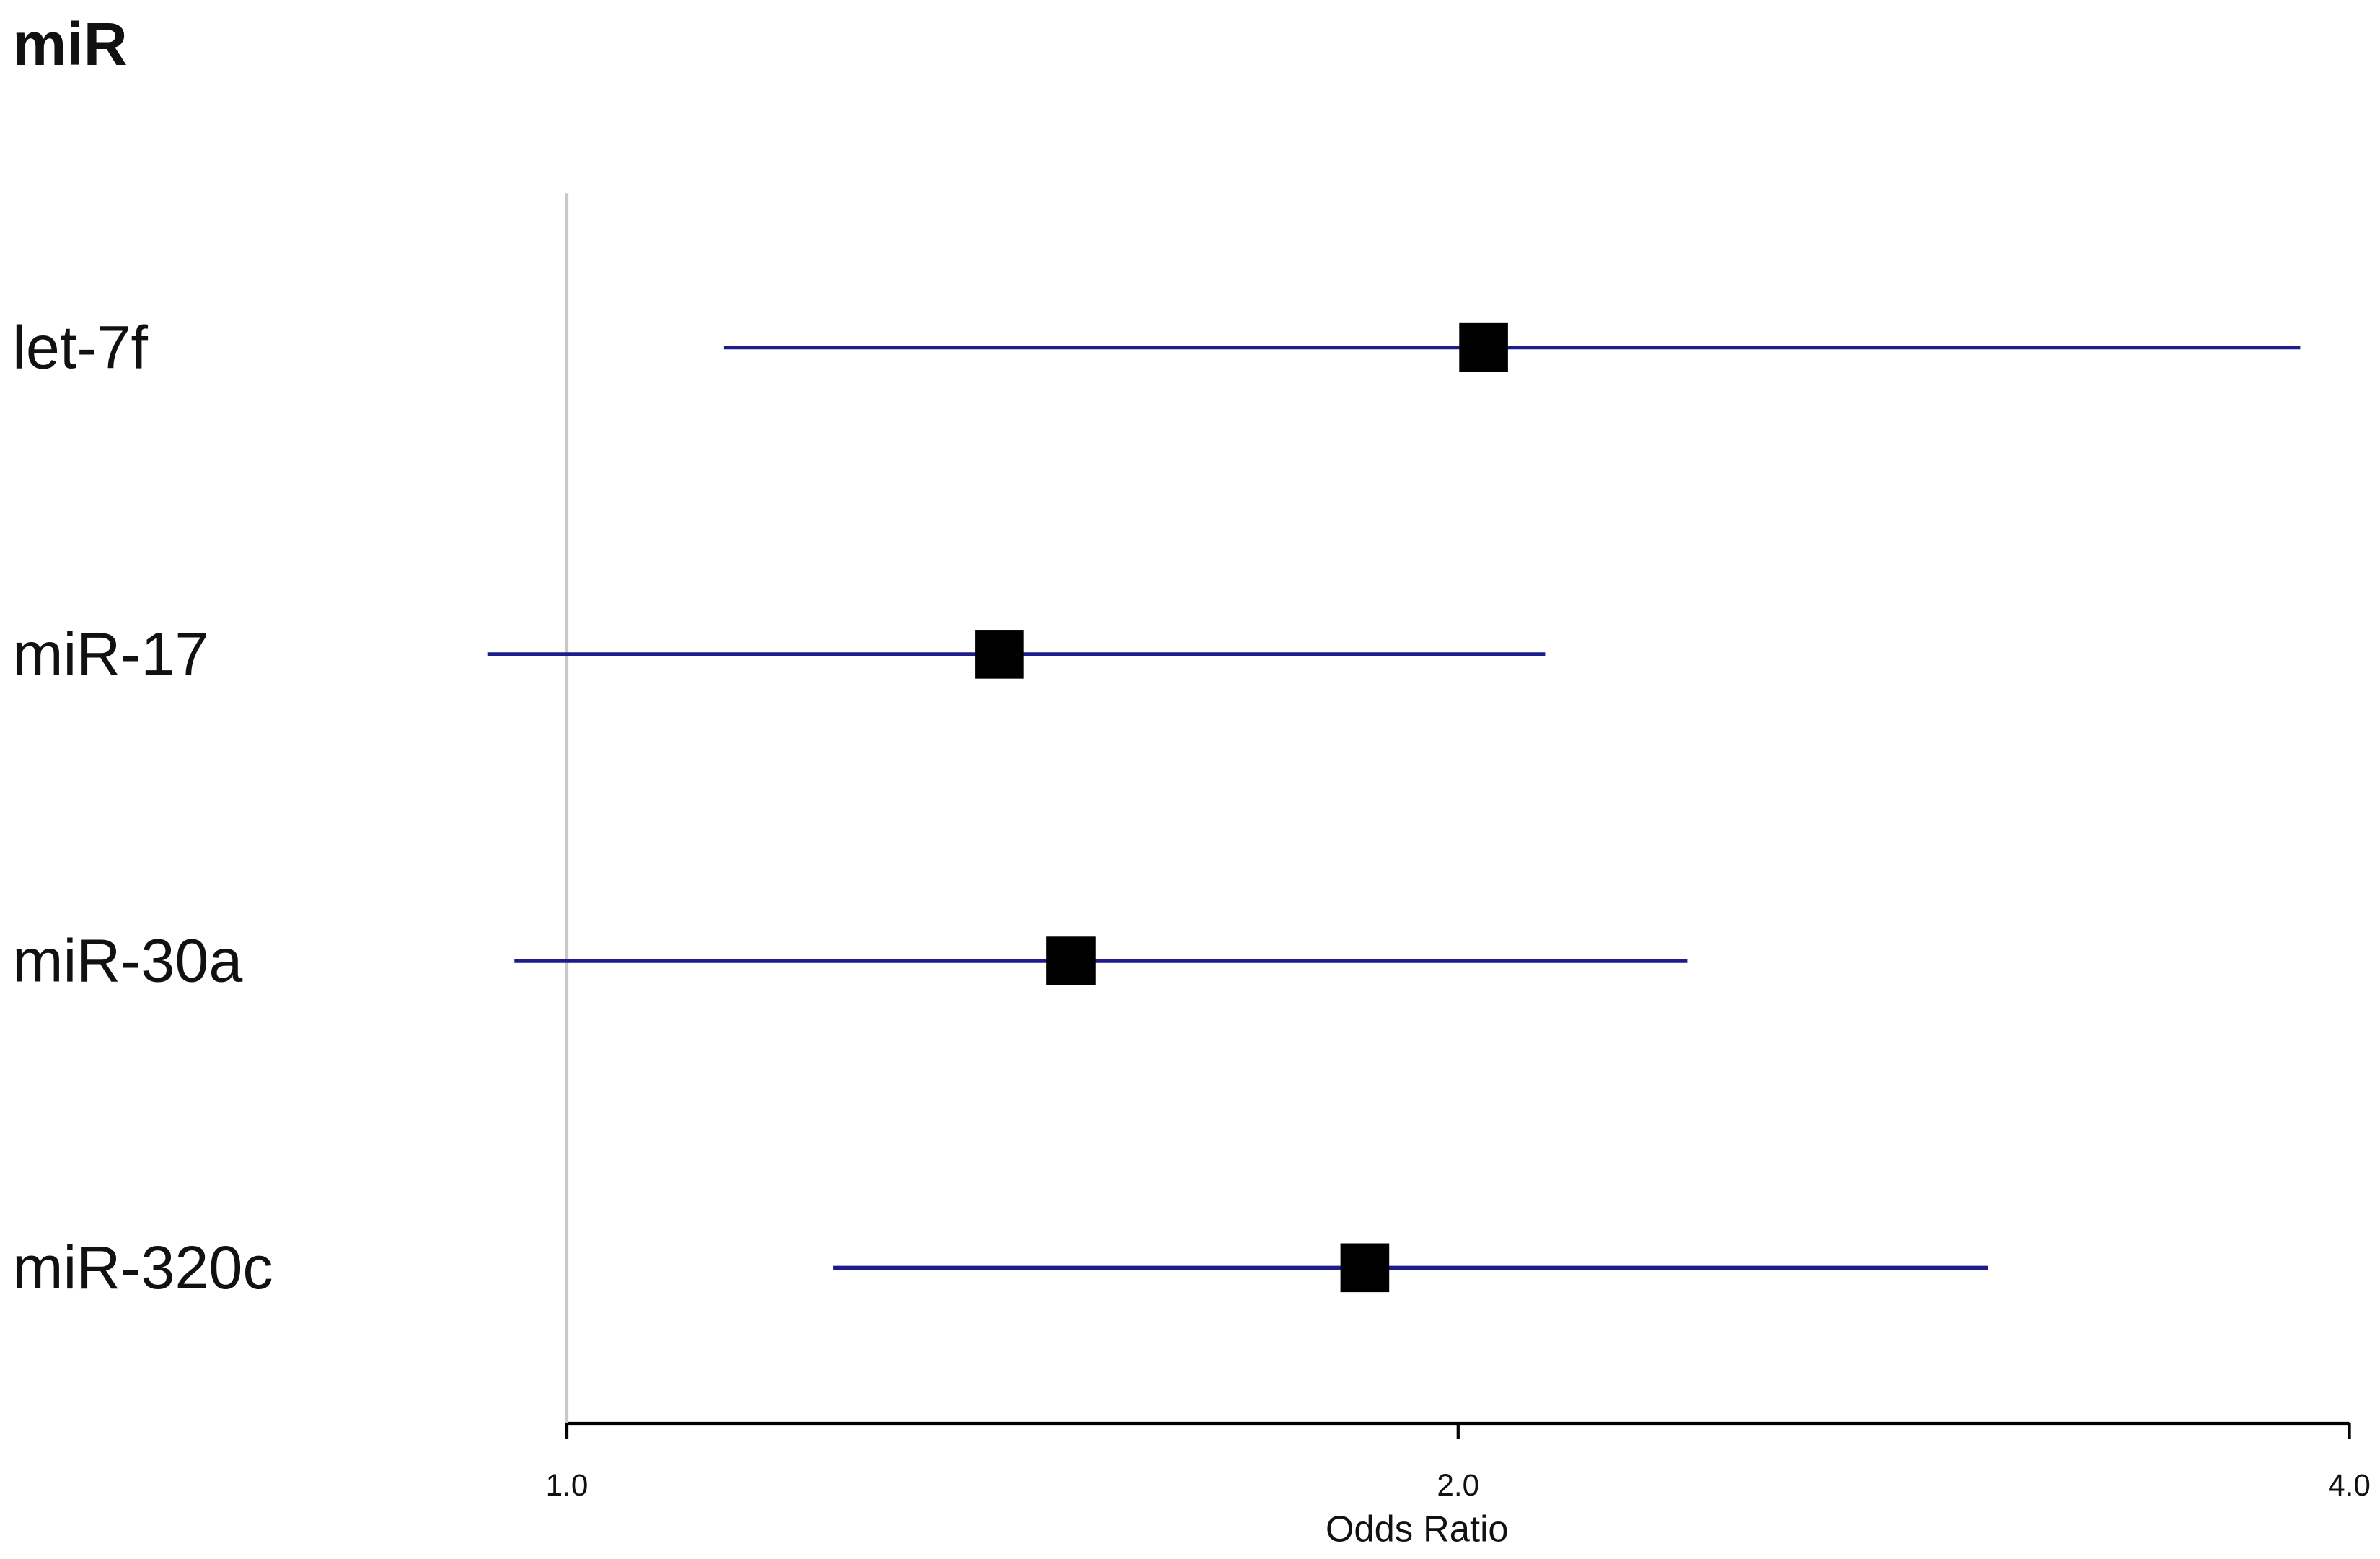 This screenshot has height=1559, width=2380. I want to click on row-label: miR-30a, so click(127, 961).